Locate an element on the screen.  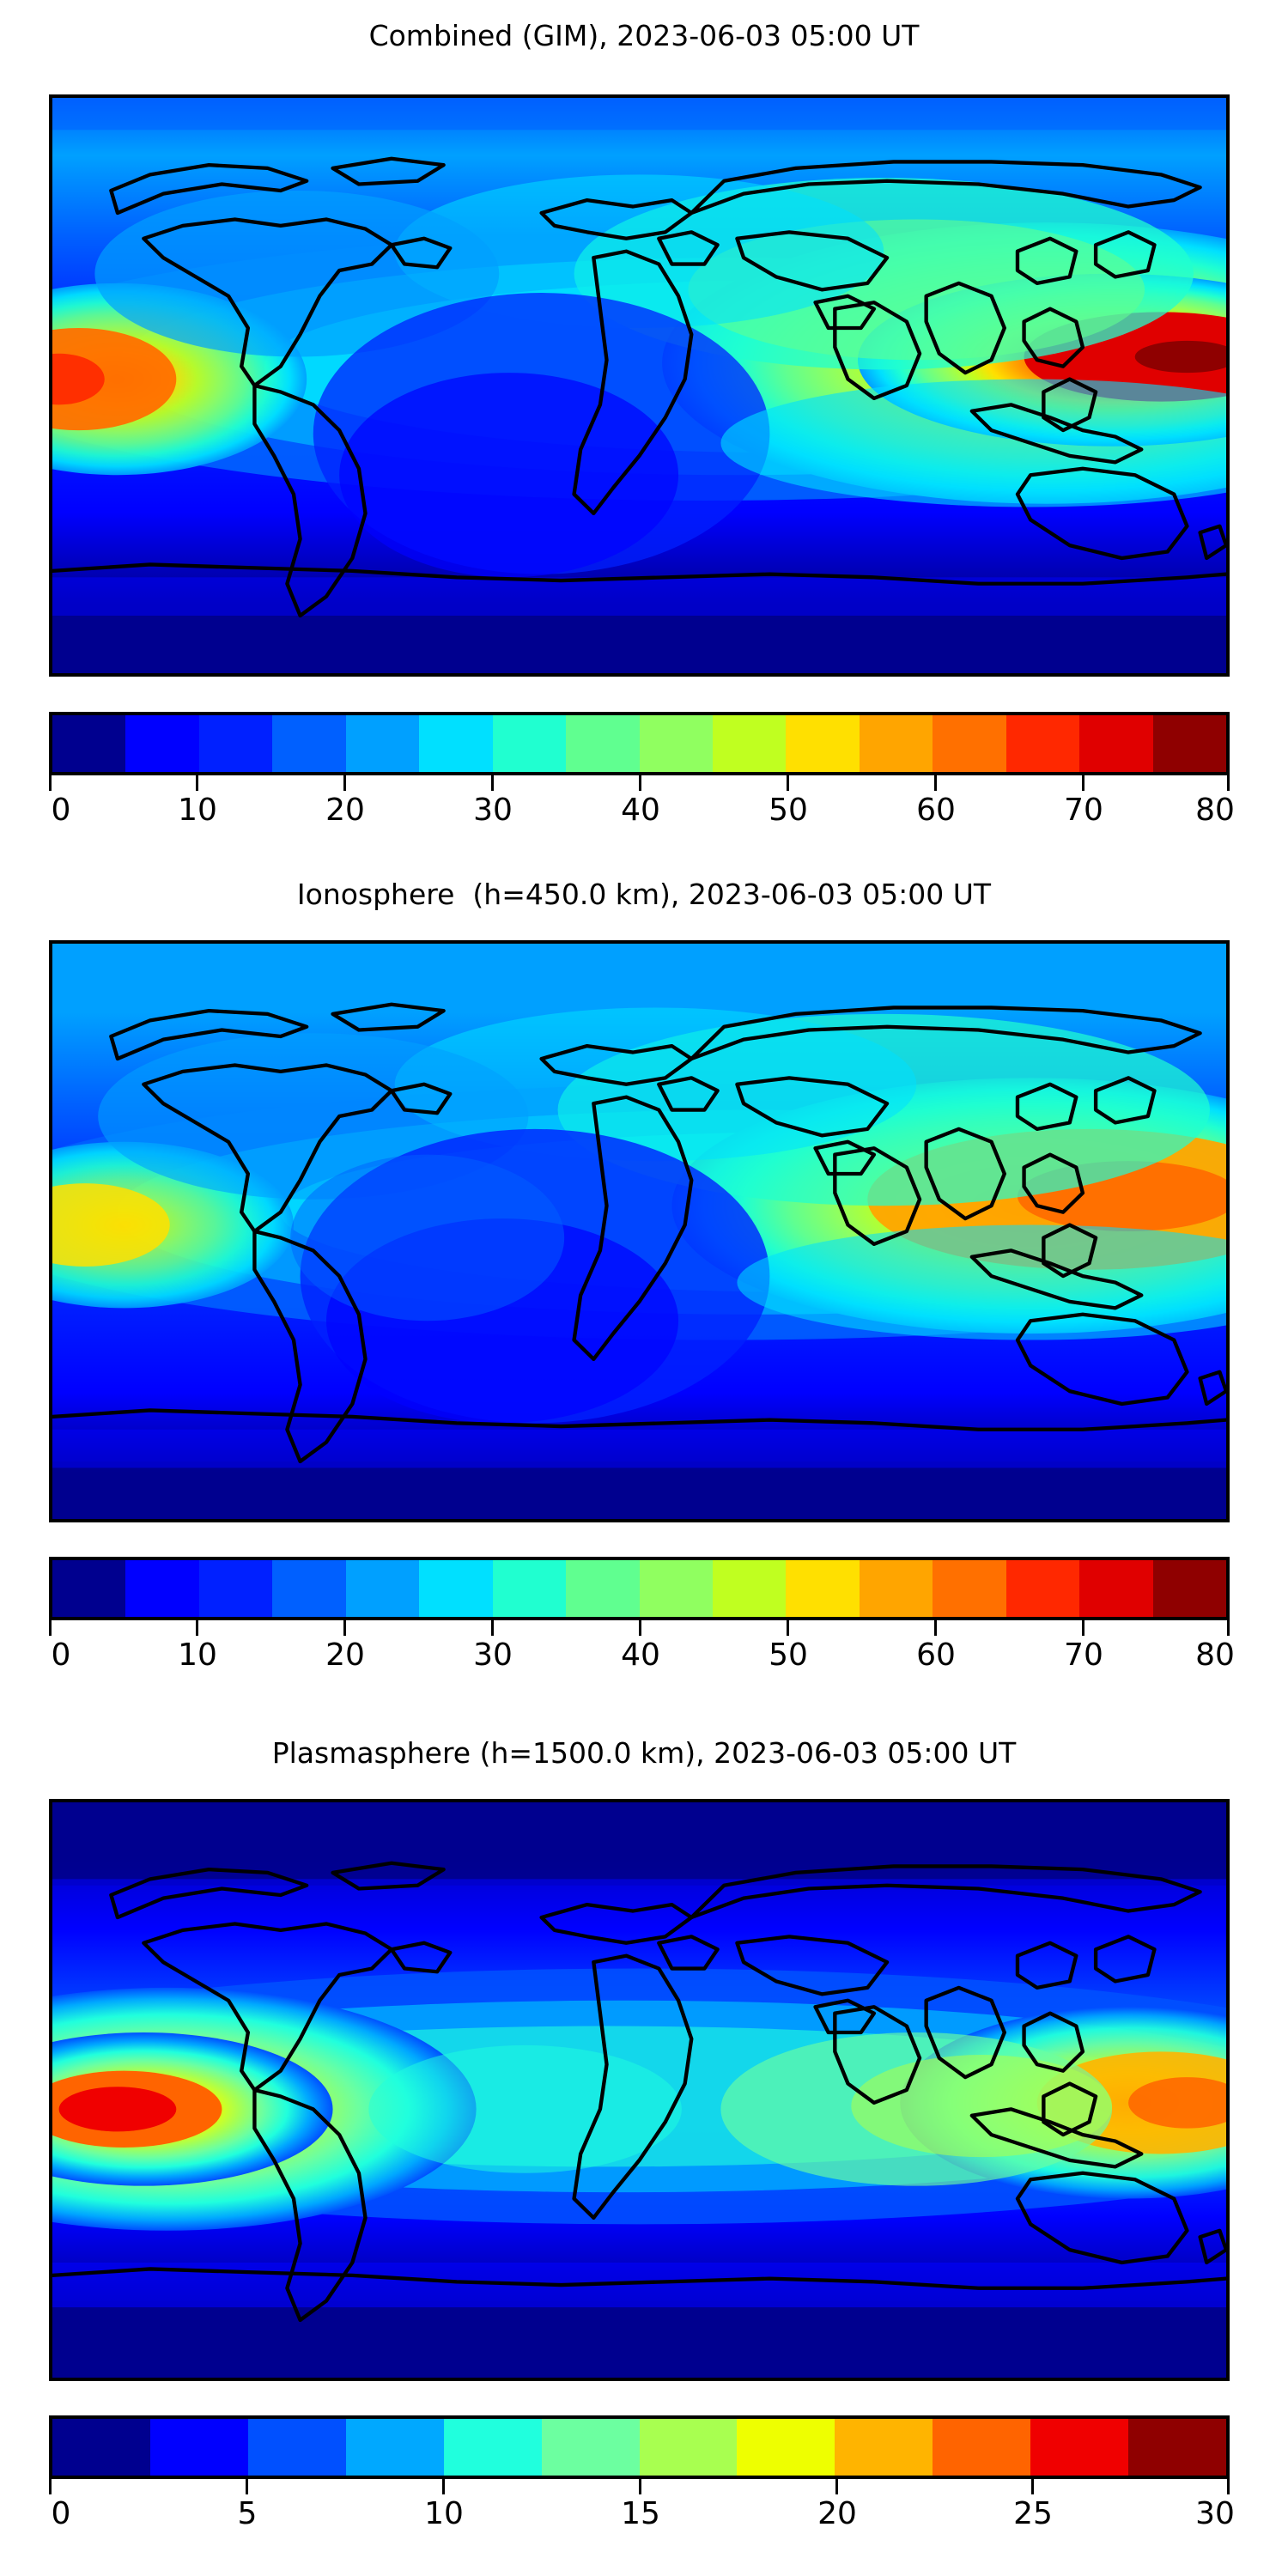
cb1-label-8: 80 is located at coordinates (1215, 810).